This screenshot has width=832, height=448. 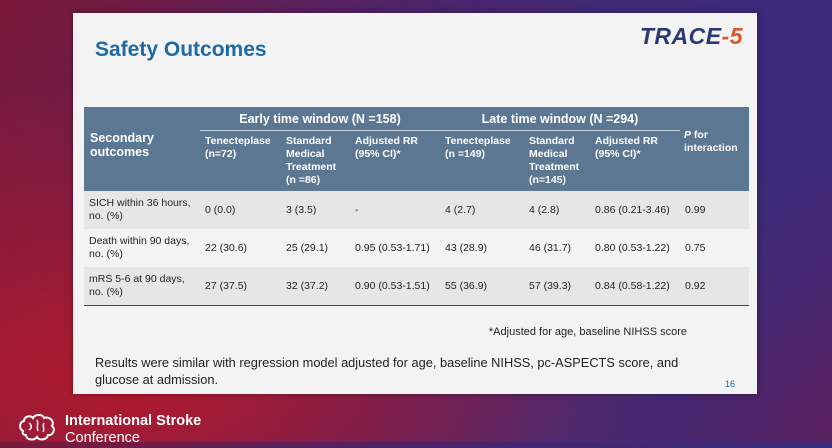 I want to click on table-cell: 0.90 (0.53-1.51), so click(x=395, y=286).